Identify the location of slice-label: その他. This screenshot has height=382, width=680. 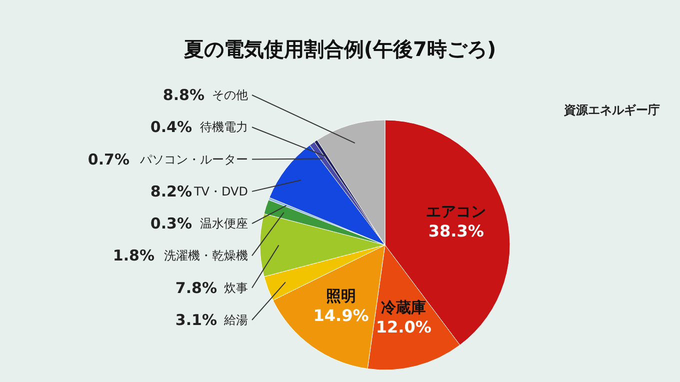
(230, 95).